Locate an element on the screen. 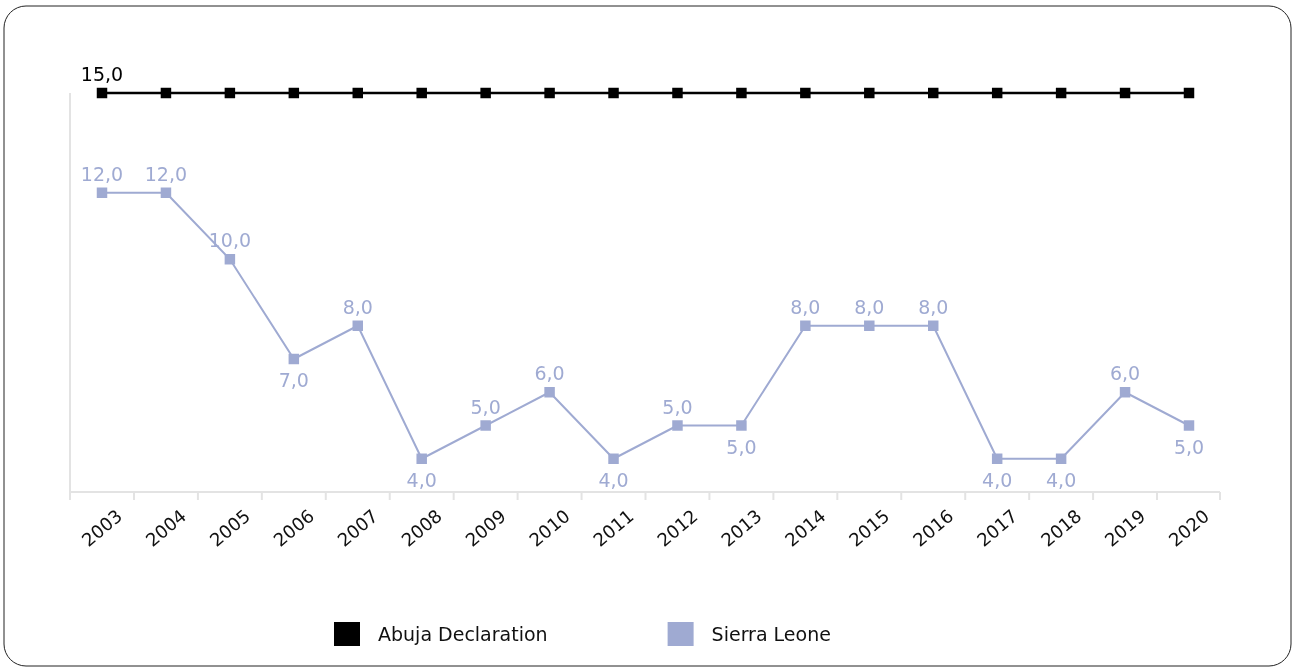 The image size is (1295, 669). data-label: 7,0 is located at coordinates (293, 380).